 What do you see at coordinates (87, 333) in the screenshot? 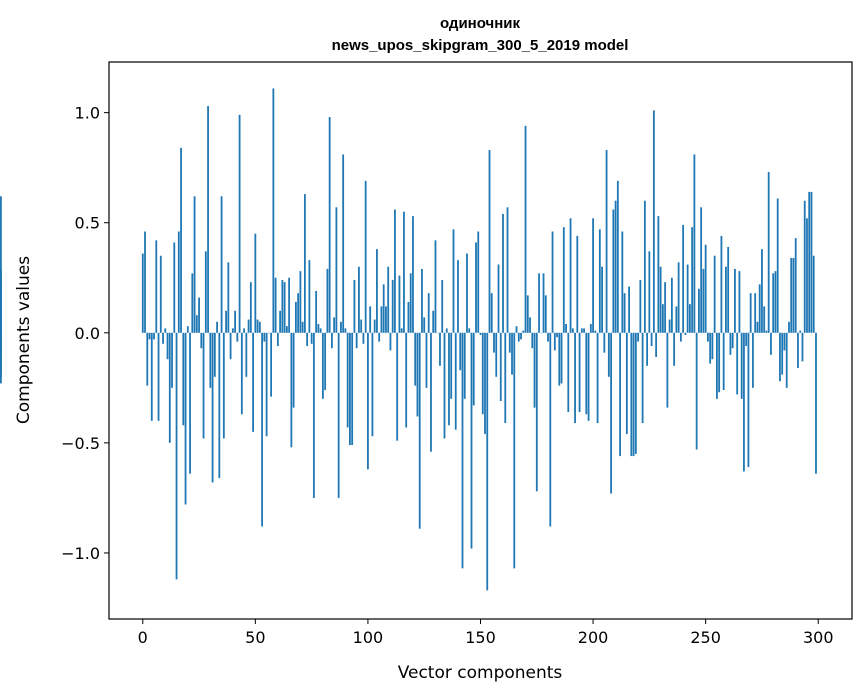
I see `y-tick-label: 0.0` at bounding box center [87, 333].